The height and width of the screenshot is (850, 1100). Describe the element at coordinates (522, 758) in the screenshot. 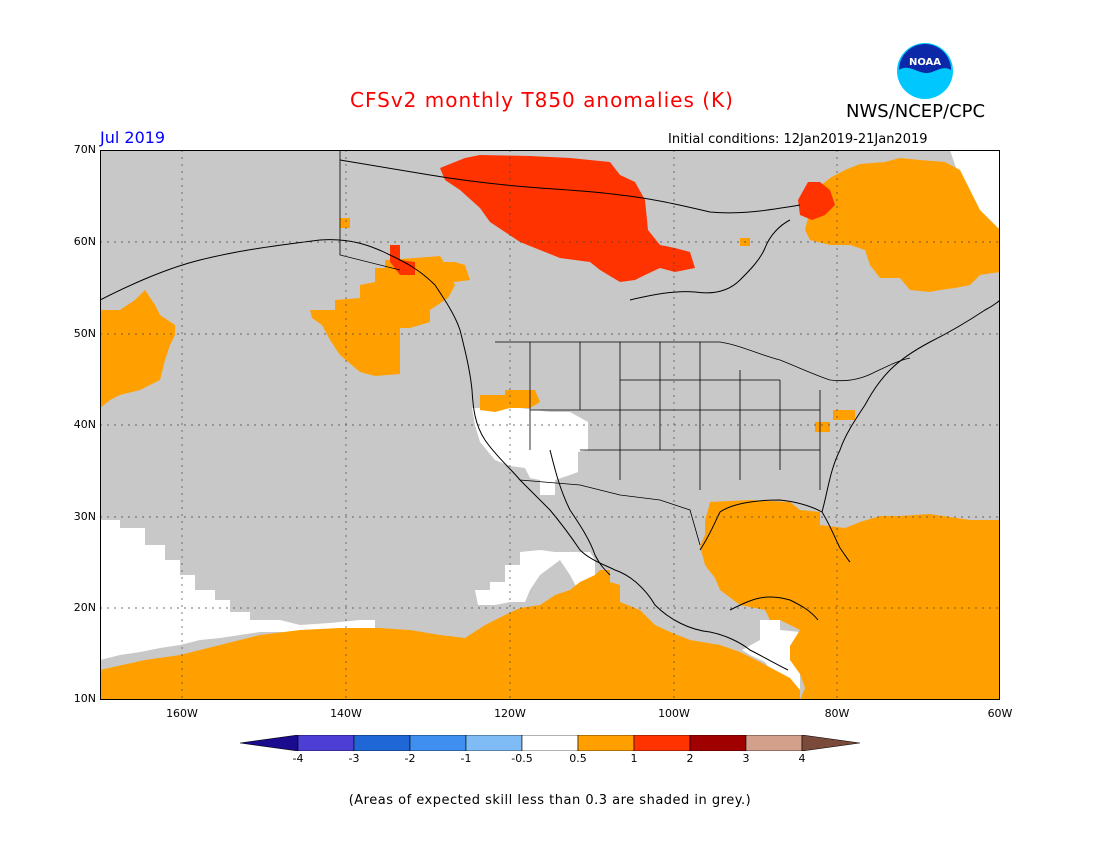

I see `colorbar-label-minus05: -0.5` at that location.